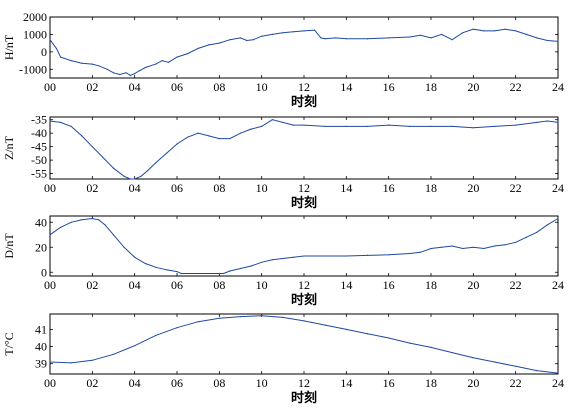  Describe the element at coordinates (39, 174) in the screenshot. I see `y-tick-label: -55` at that location.